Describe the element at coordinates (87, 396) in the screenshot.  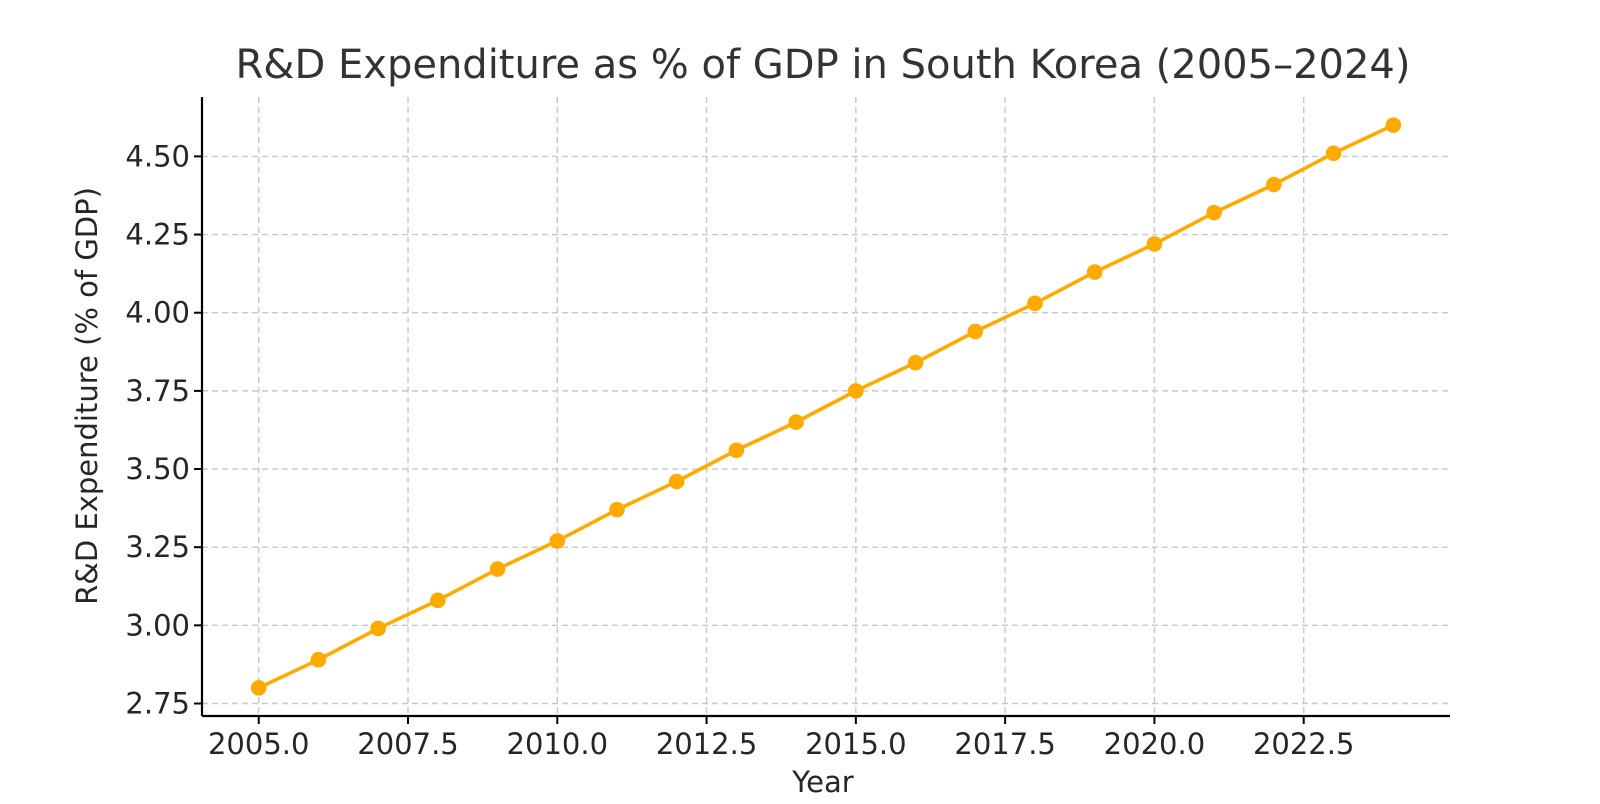
I see `y-axis-label: R&D Expenditure (% of GDP)` at that location.